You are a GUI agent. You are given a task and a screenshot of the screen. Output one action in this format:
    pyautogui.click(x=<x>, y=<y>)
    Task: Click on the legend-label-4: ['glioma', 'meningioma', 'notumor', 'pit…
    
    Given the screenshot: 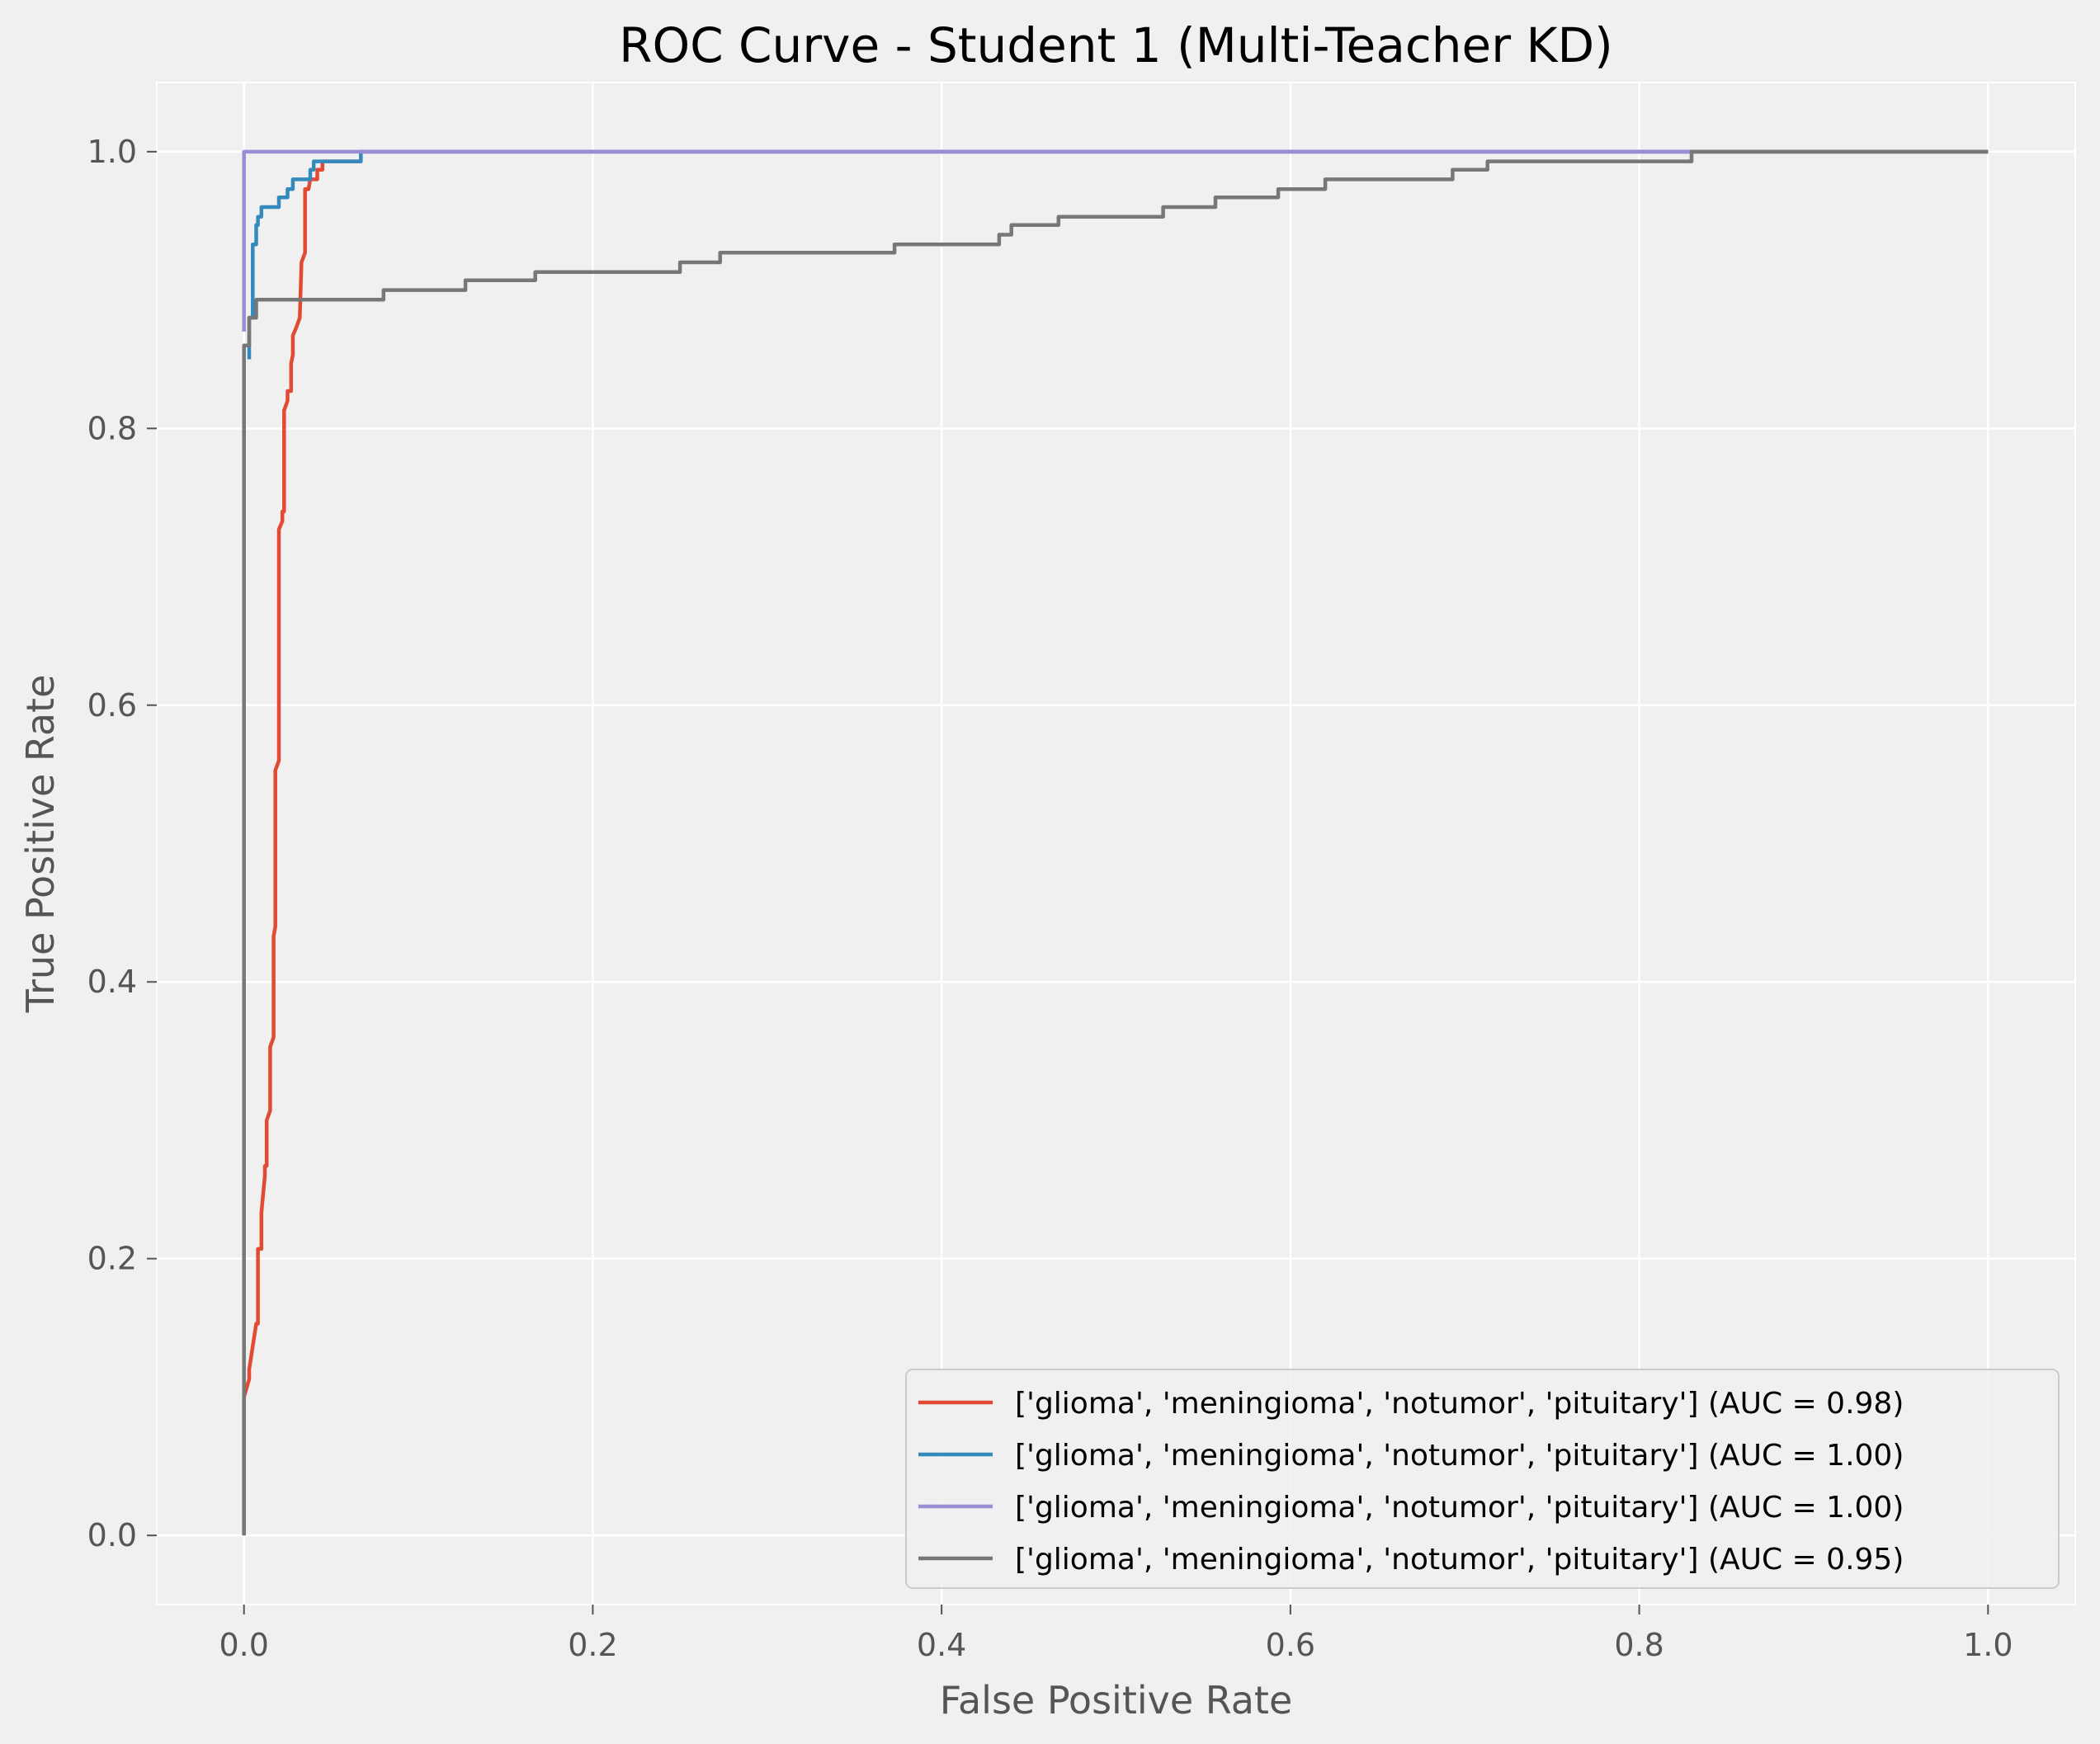 What is the action you would take?
    pyautogui.click(x=1459, y=1560)
    